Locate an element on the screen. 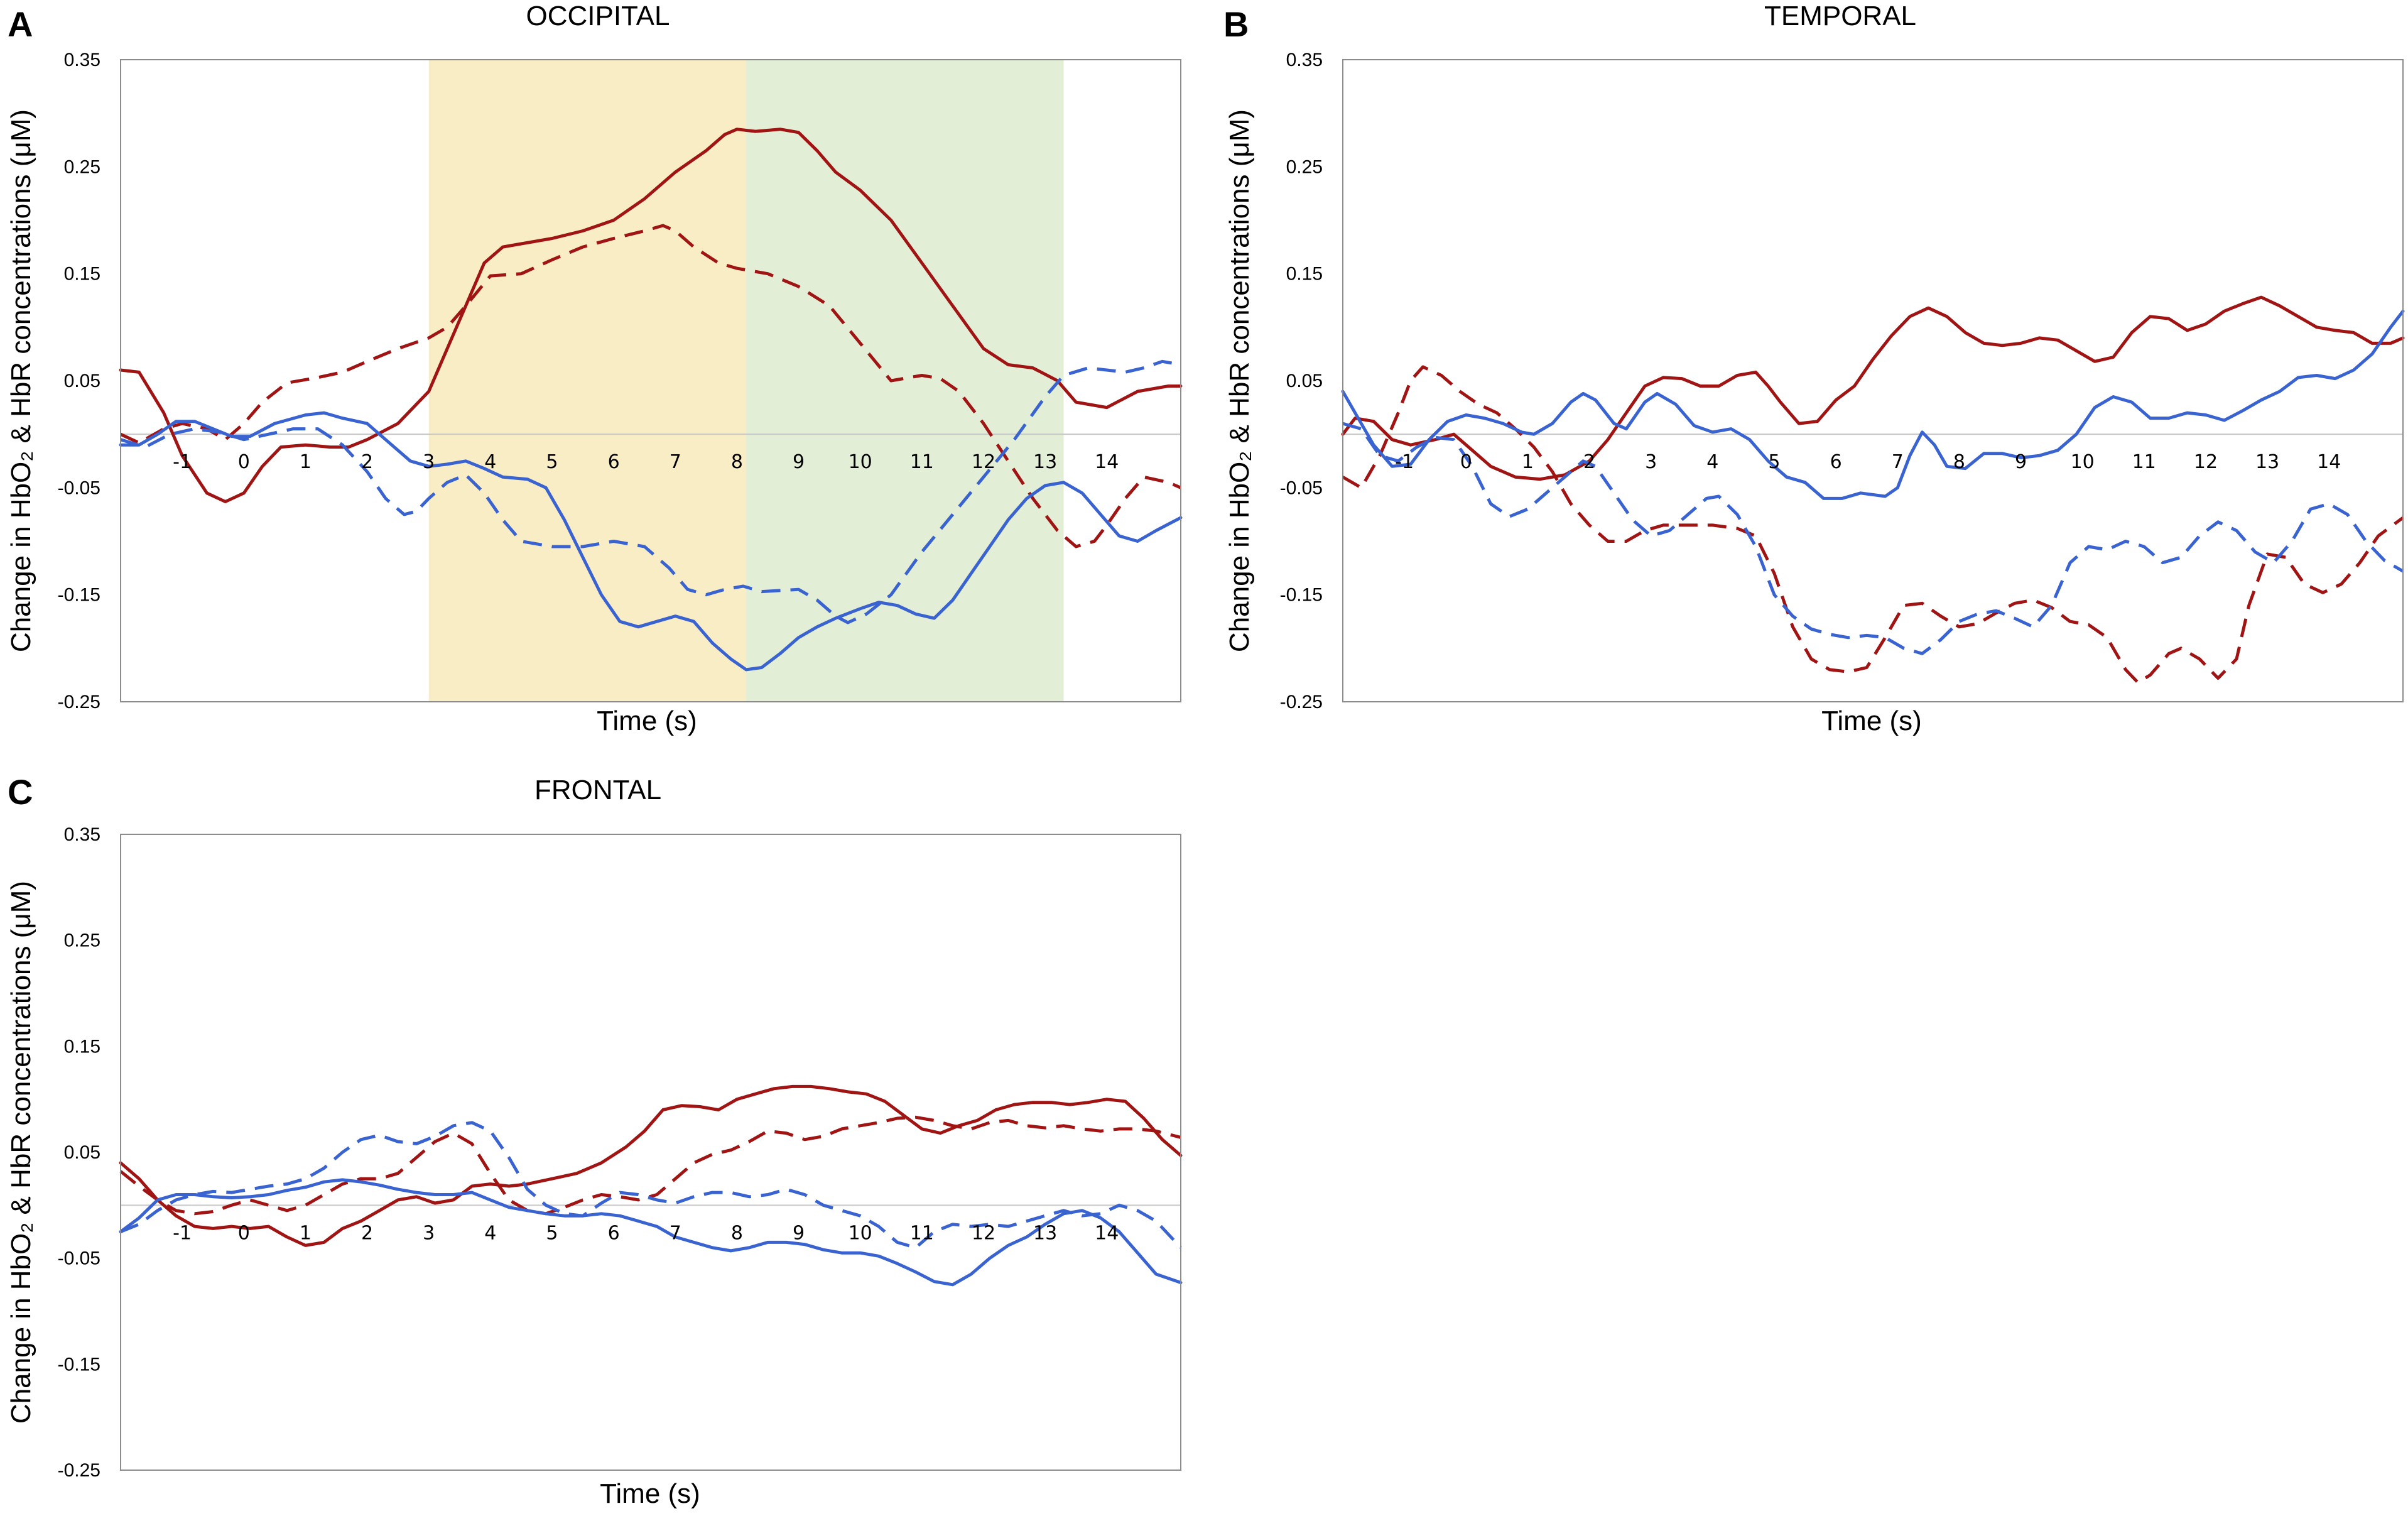 Image resolution: width=2408 pixels, height=1516 pixels. chart-title: OCCIPITAL is located at coordinates (598, 16).